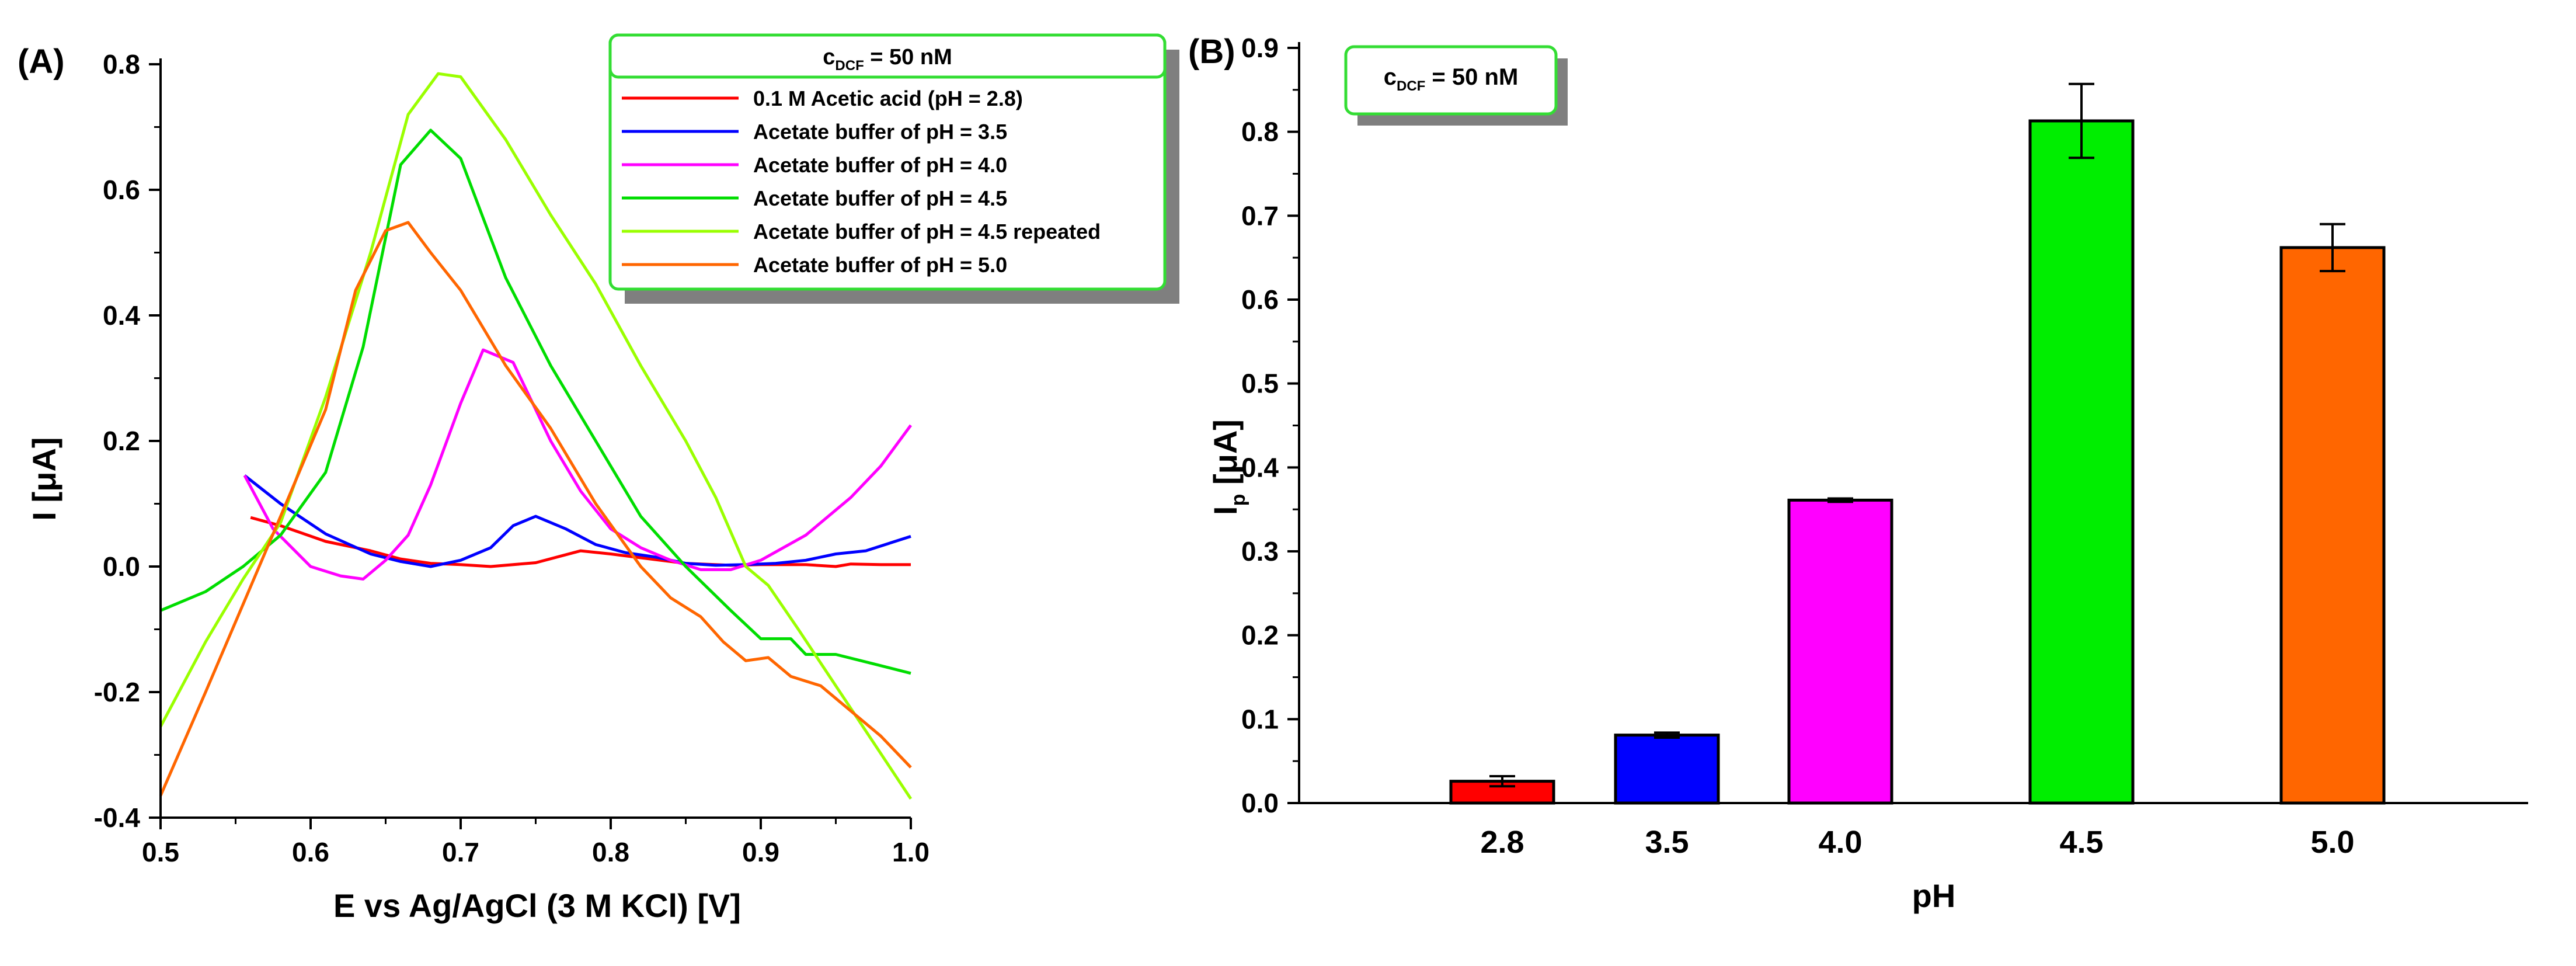 This screenshot has width=2576, height=966. I want to click on b-x-axis-title: pH, so click(1934, 895).